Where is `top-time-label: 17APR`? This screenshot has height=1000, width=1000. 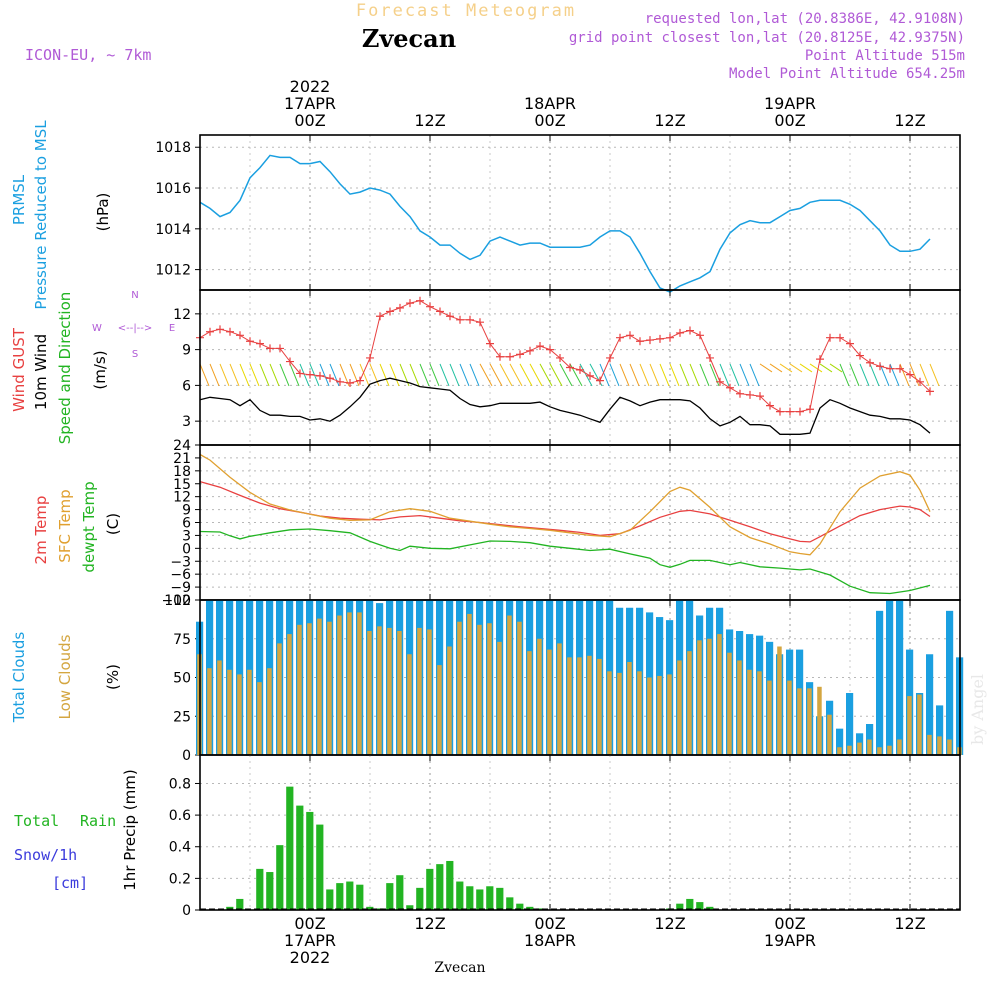
top-time-label: 17APR is located at coordinates (310, 103).